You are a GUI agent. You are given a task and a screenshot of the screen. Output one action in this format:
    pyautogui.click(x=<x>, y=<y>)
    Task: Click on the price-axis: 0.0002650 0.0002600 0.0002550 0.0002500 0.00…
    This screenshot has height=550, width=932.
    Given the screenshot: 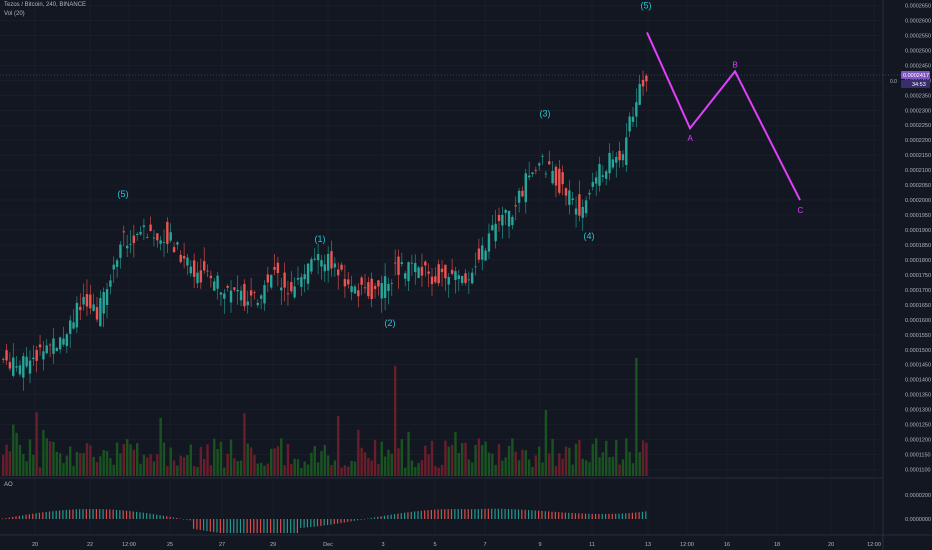 What is the action you would take?
    pyautogui.click(x=918, y=238)
    